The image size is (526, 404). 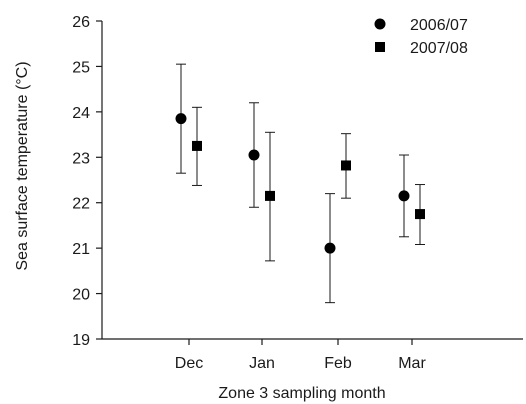 What do you see at coordinates (81, 158) in the screenshot?
I see `y-tick-label: 23` at bounding box center [81, 158].